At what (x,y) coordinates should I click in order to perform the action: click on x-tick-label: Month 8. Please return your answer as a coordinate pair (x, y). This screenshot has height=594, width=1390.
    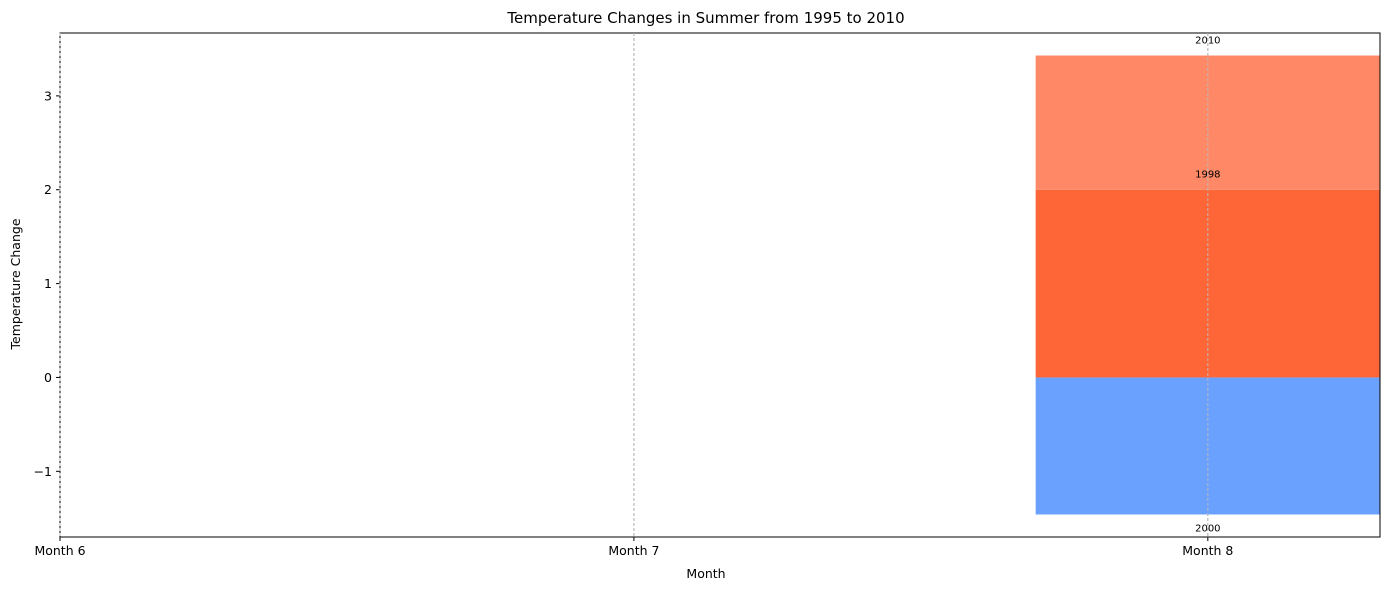
    Looking at the image, I should click on (1207, 550).